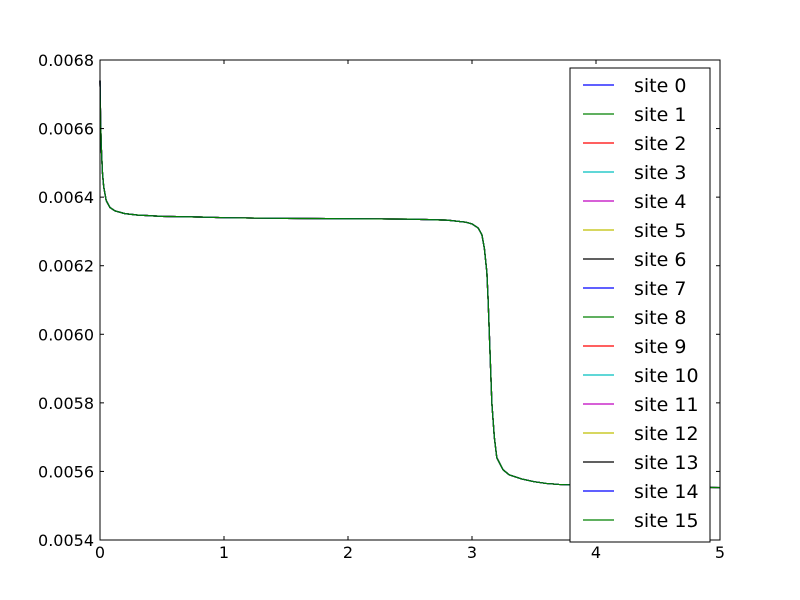 This screenshot has width=800, height=600. I want to click on x-tick-label: 2, so click(348, 552).